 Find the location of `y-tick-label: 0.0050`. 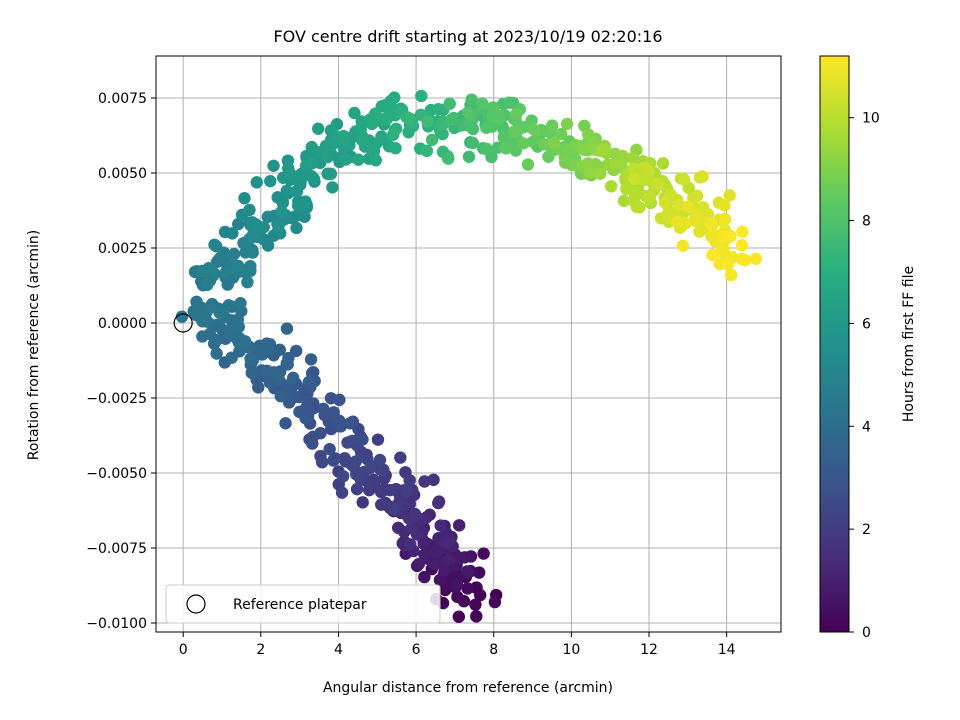

y-tick-label: 0.0050 is located at coordinates (122, 174).